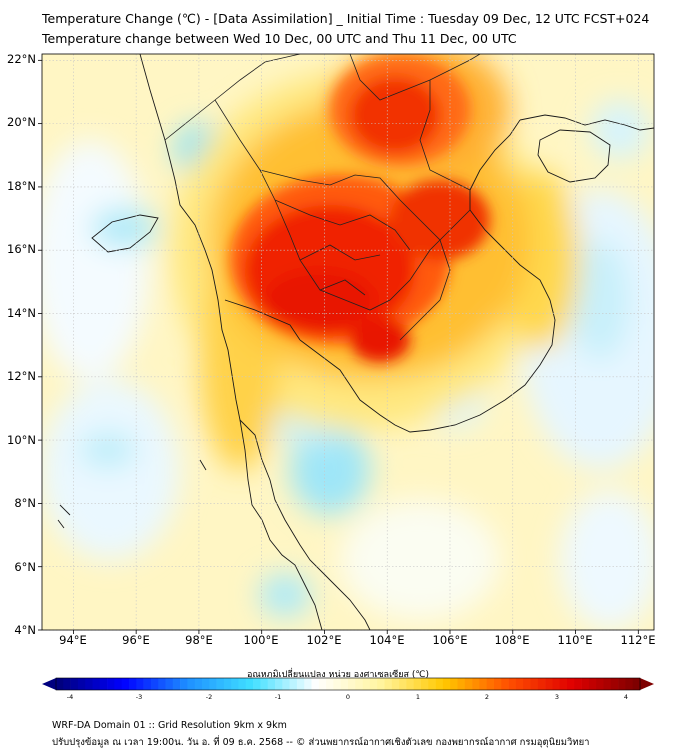 The image size is (676, 756). I want to click on lat-label: 8°N, so click(25, 503).